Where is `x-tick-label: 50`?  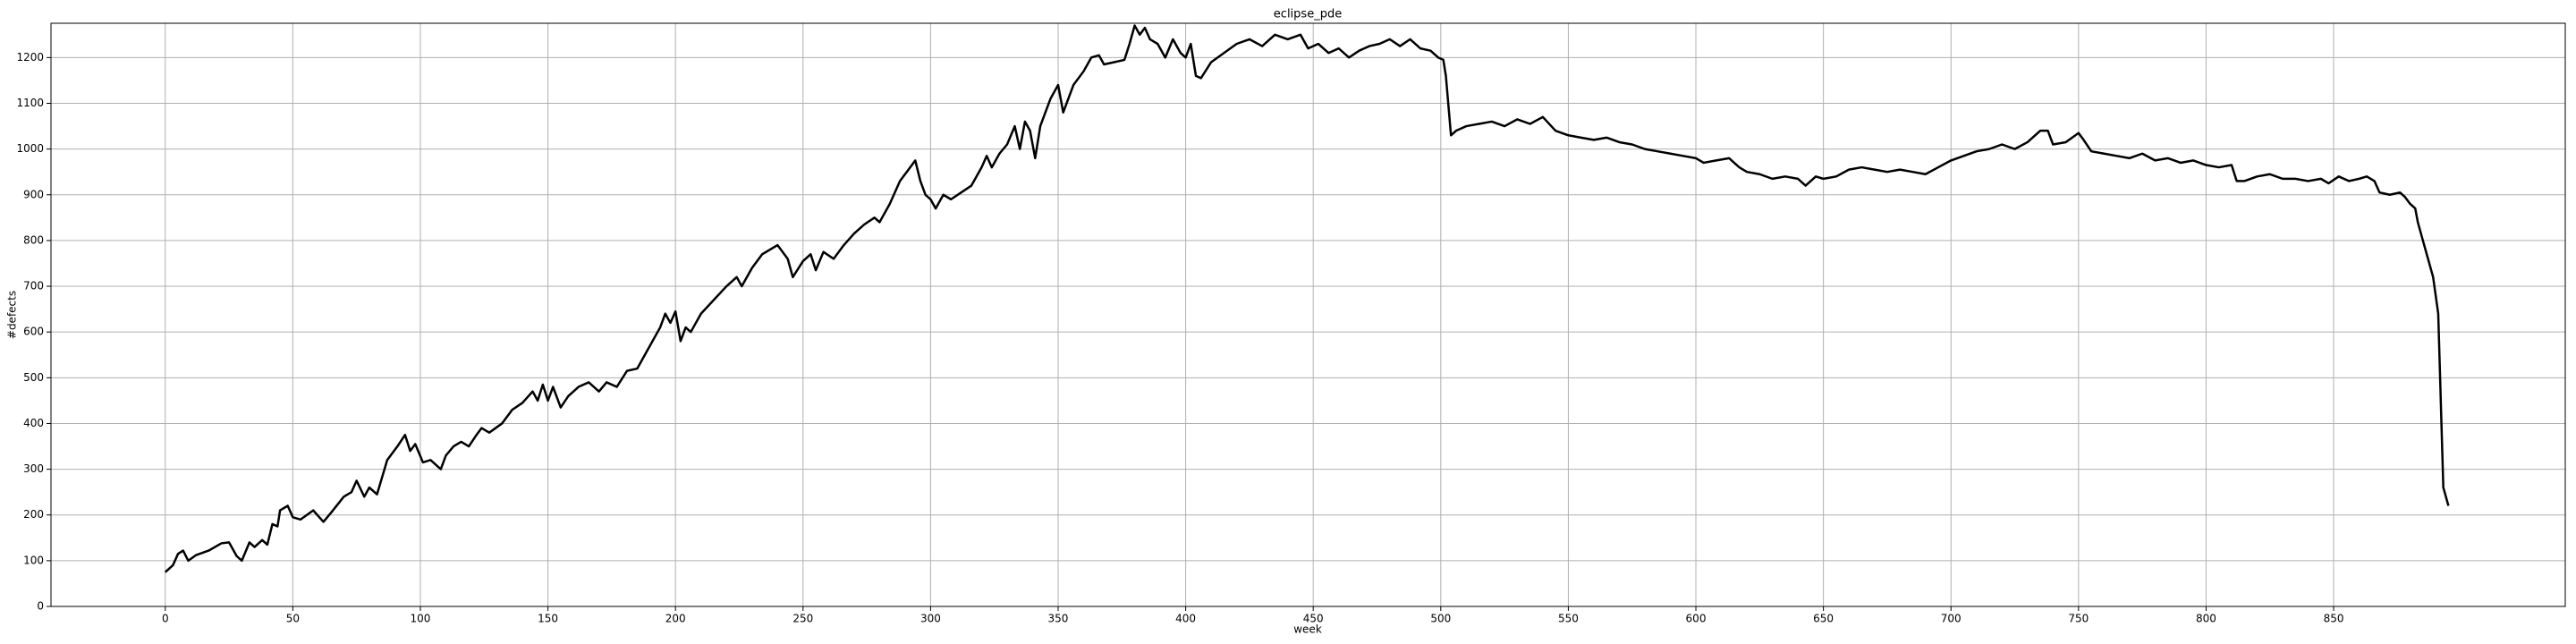
x-tick-label: 50 is located at coordinates (293, 619).